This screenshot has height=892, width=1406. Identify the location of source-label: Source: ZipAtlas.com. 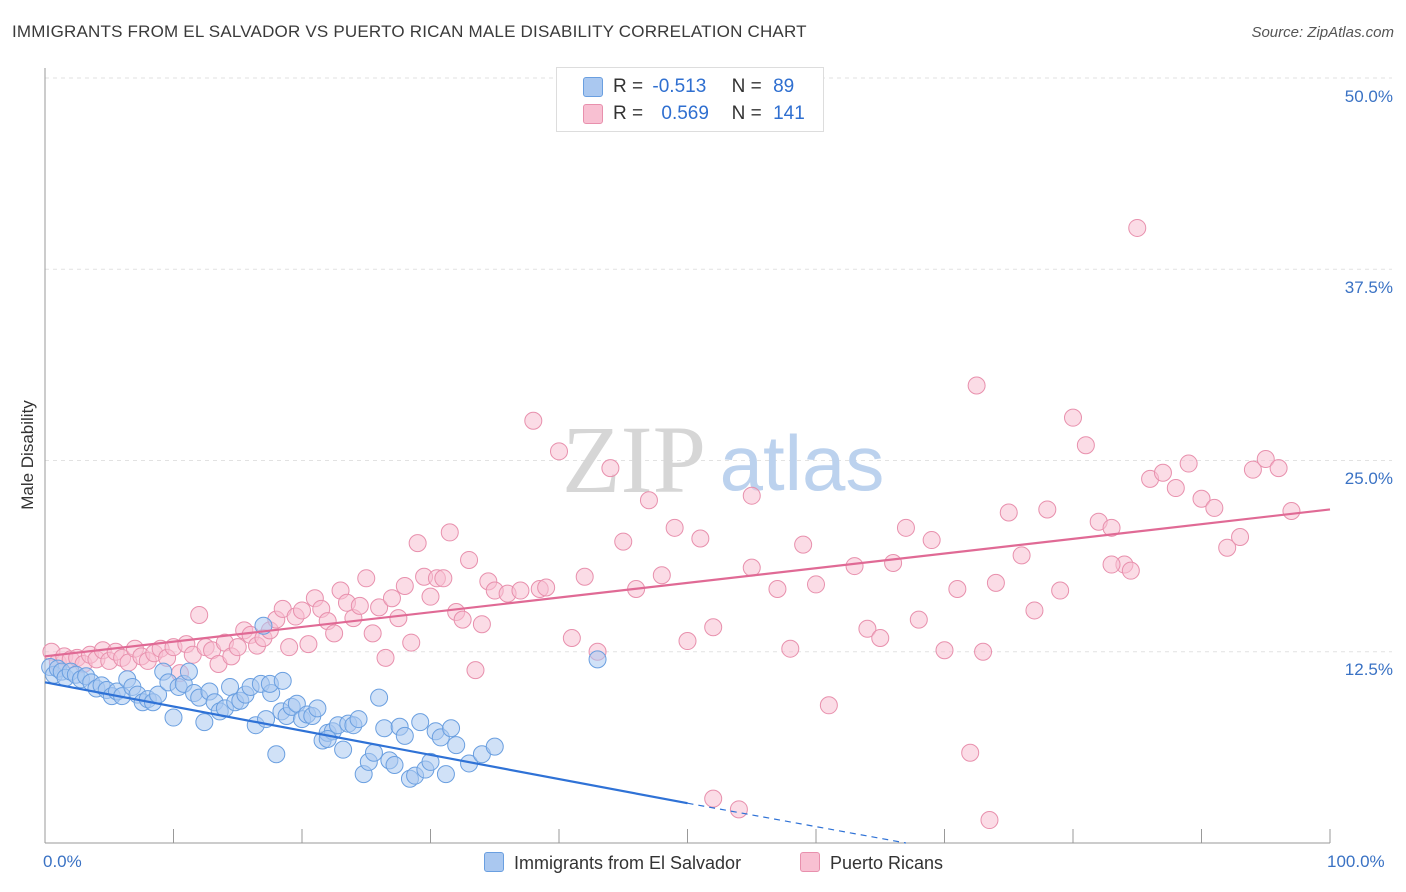
(1322, 32).